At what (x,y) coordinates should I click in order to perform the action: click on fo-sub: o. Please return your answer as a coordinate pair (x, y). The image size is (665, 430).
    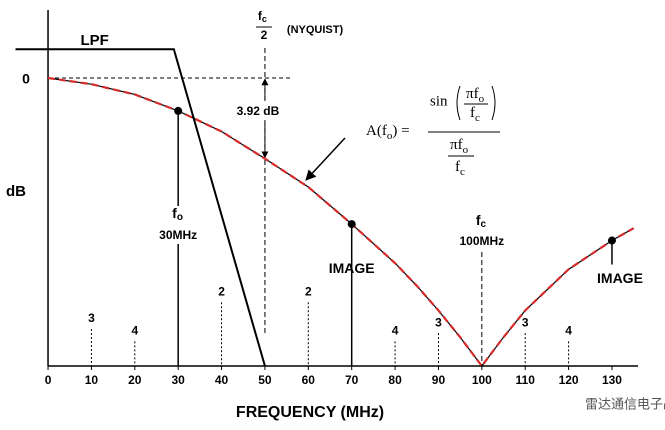
    Looking at the image, I should click on (180, 217).